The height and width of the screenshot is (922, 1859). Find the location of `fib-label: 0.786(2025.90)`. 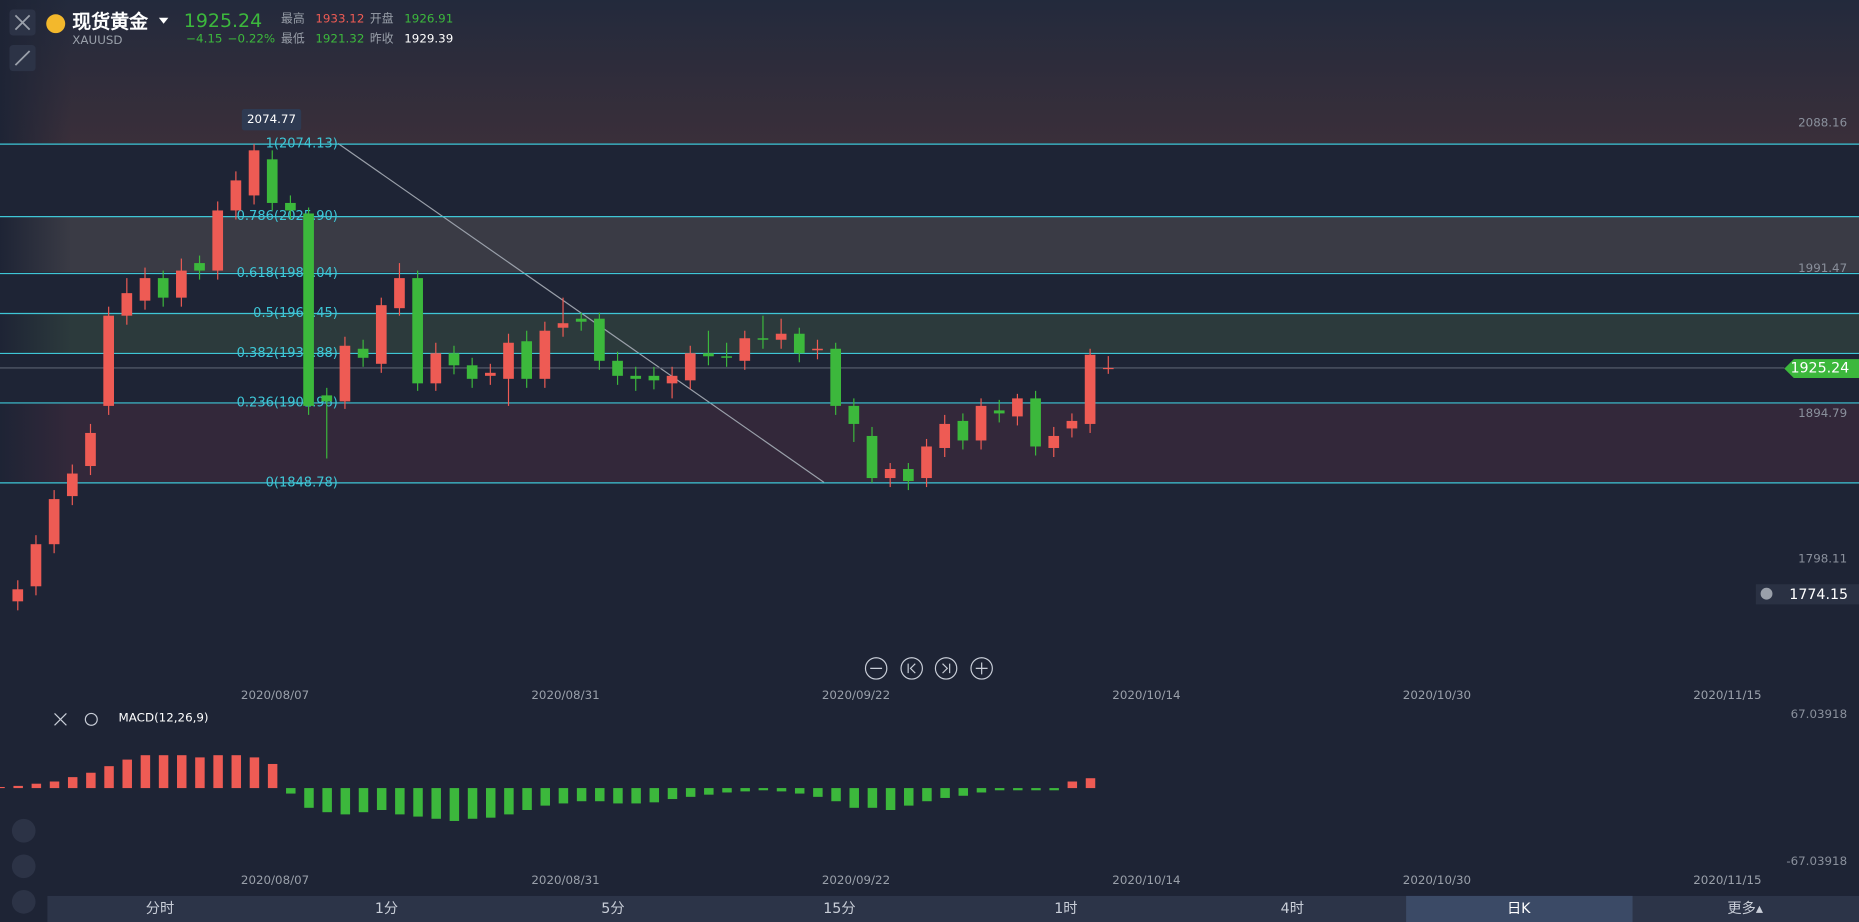

fib-label: 0.786(2025.90) is located at coordinates (287, 216).